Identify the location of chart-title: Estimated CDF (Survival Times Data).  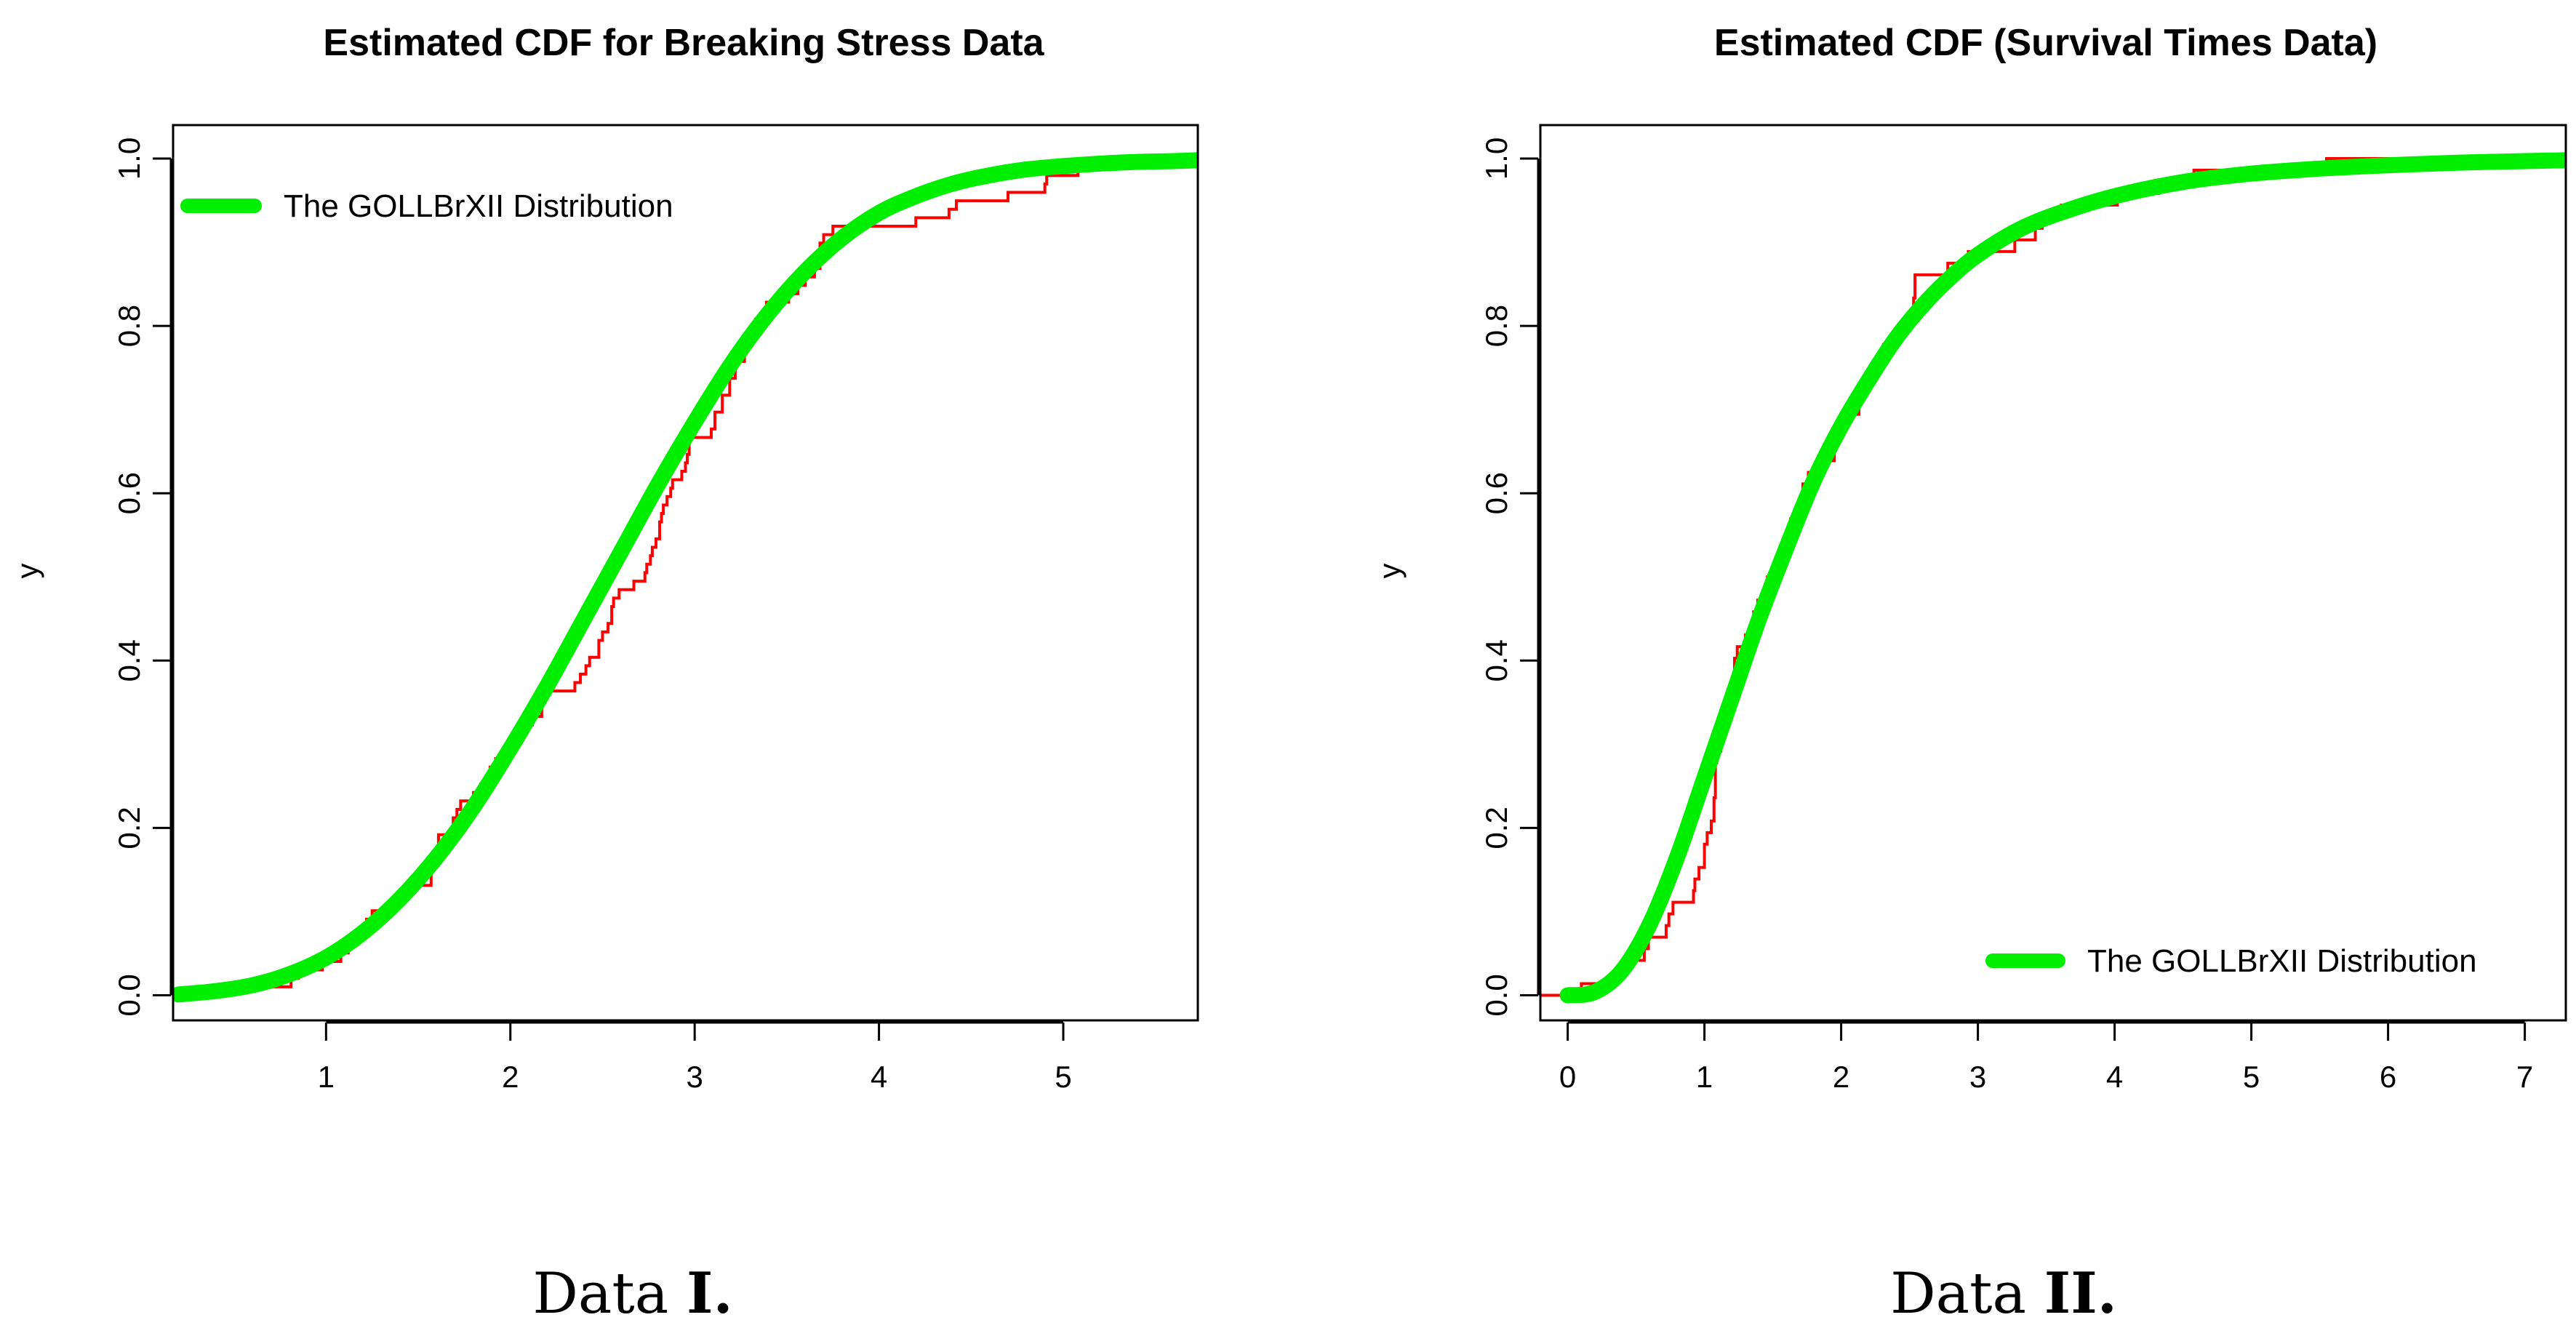
(2045, 43).